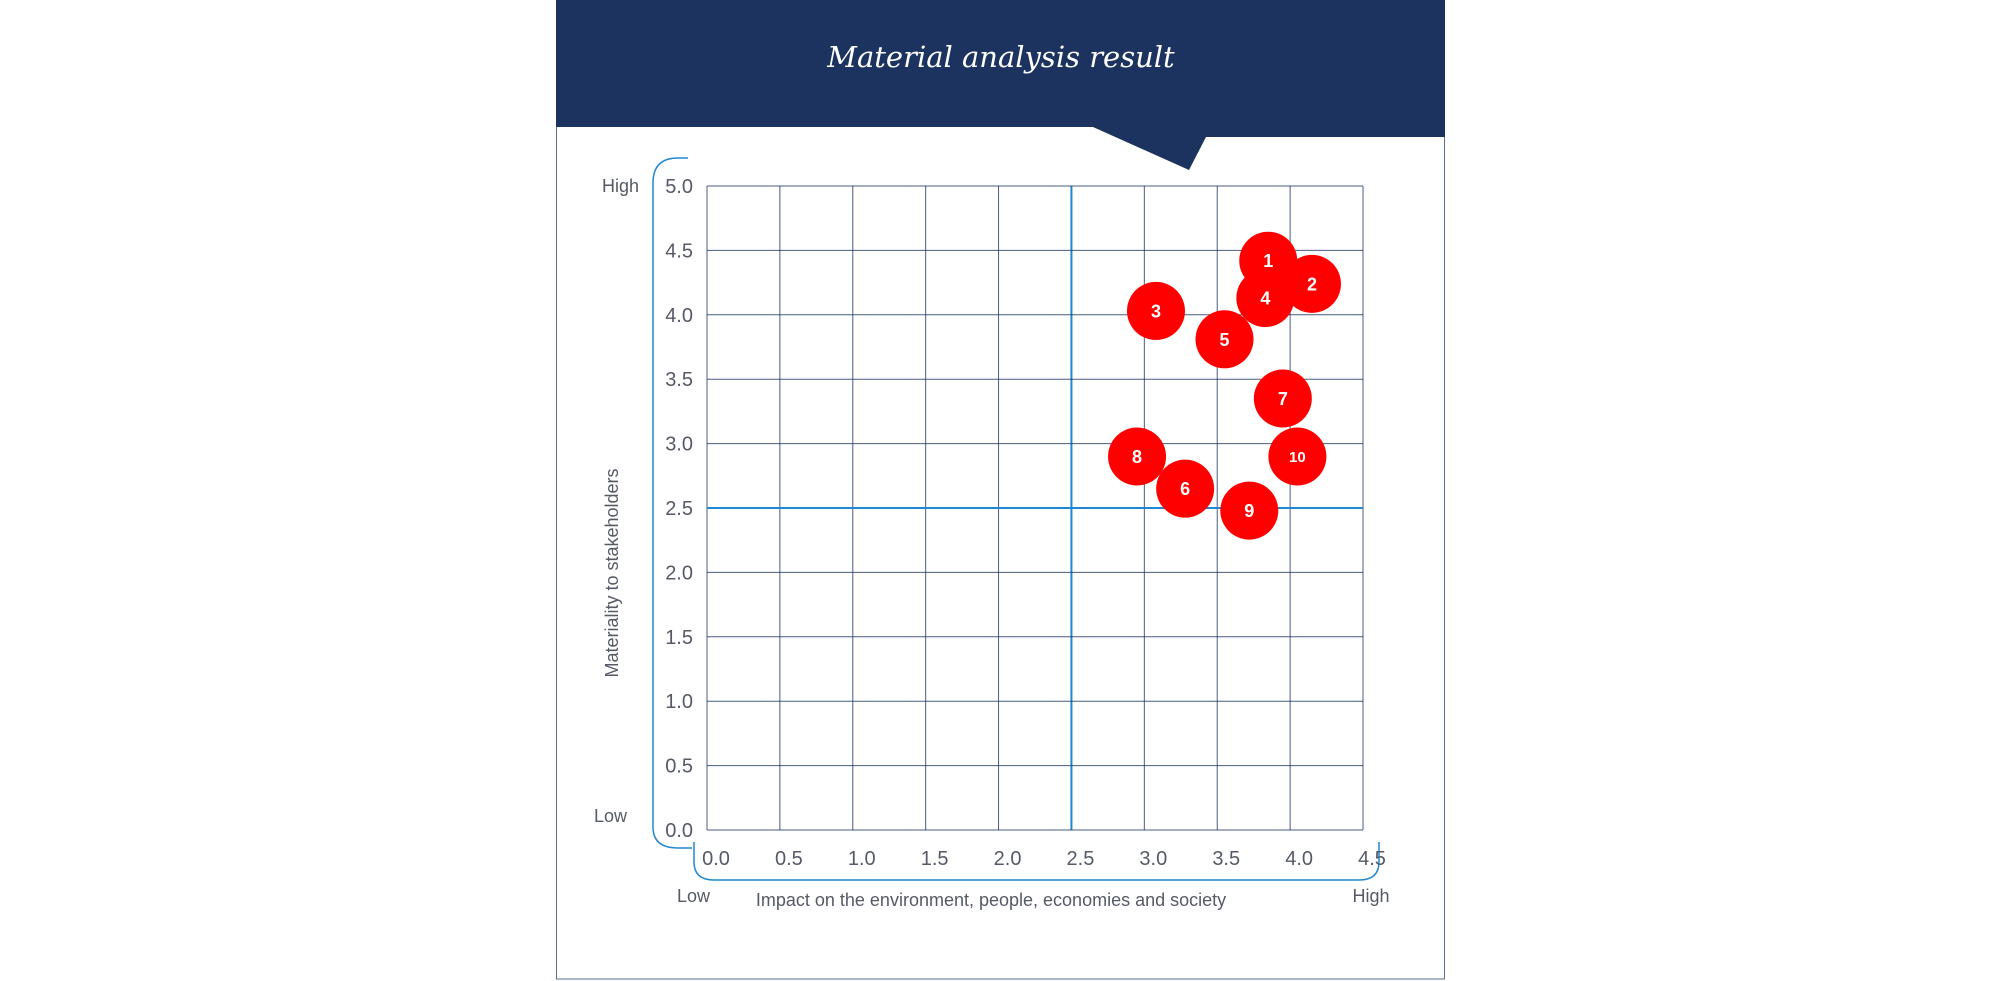 This screenshot has width=2000, height=981. Describe the element at coordinates (1268, 261) in the screenshot. I see `data-point-label: 1` at that location.